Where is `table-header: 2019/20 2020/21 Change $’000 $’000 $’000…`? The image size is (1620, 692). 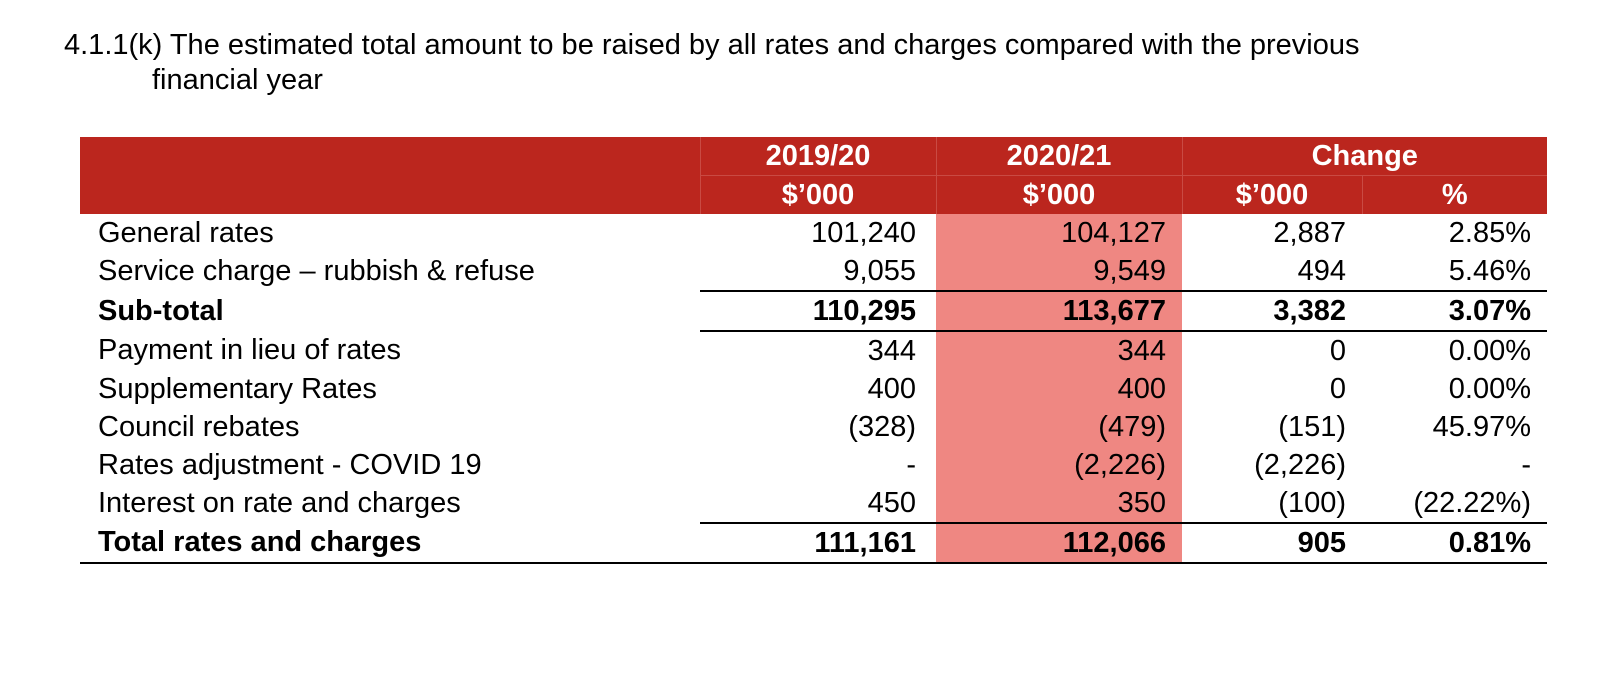 table-header: 2019/20 2020/21 Change $’000 $’000 $’000… is located at coordinates (813, 175).